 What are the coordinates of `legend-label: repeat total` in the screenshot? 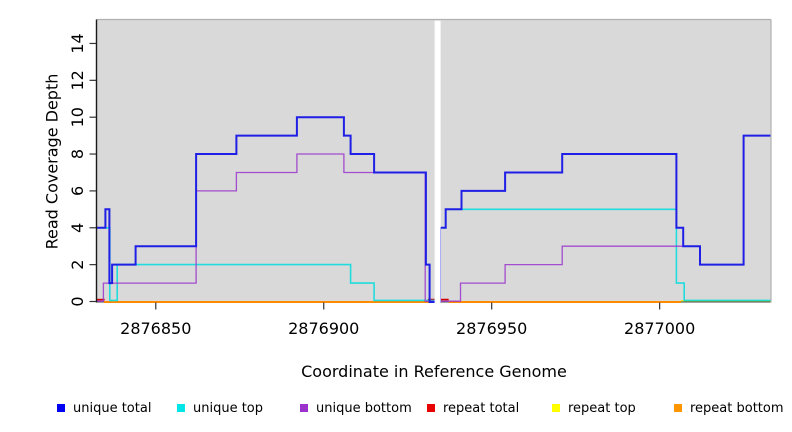 It's located at (481, 408).